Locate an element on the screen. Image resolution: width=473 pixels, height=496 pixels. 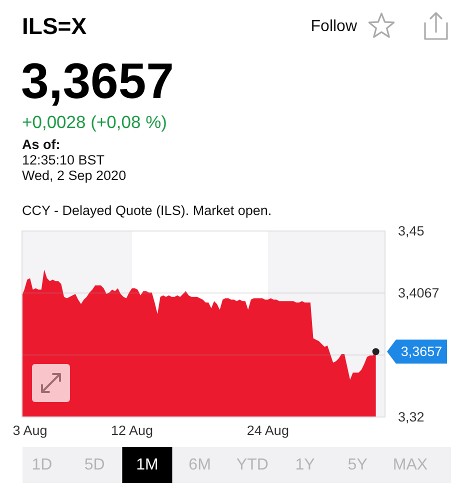
text: 1Y is located at coordinates (305, 465).